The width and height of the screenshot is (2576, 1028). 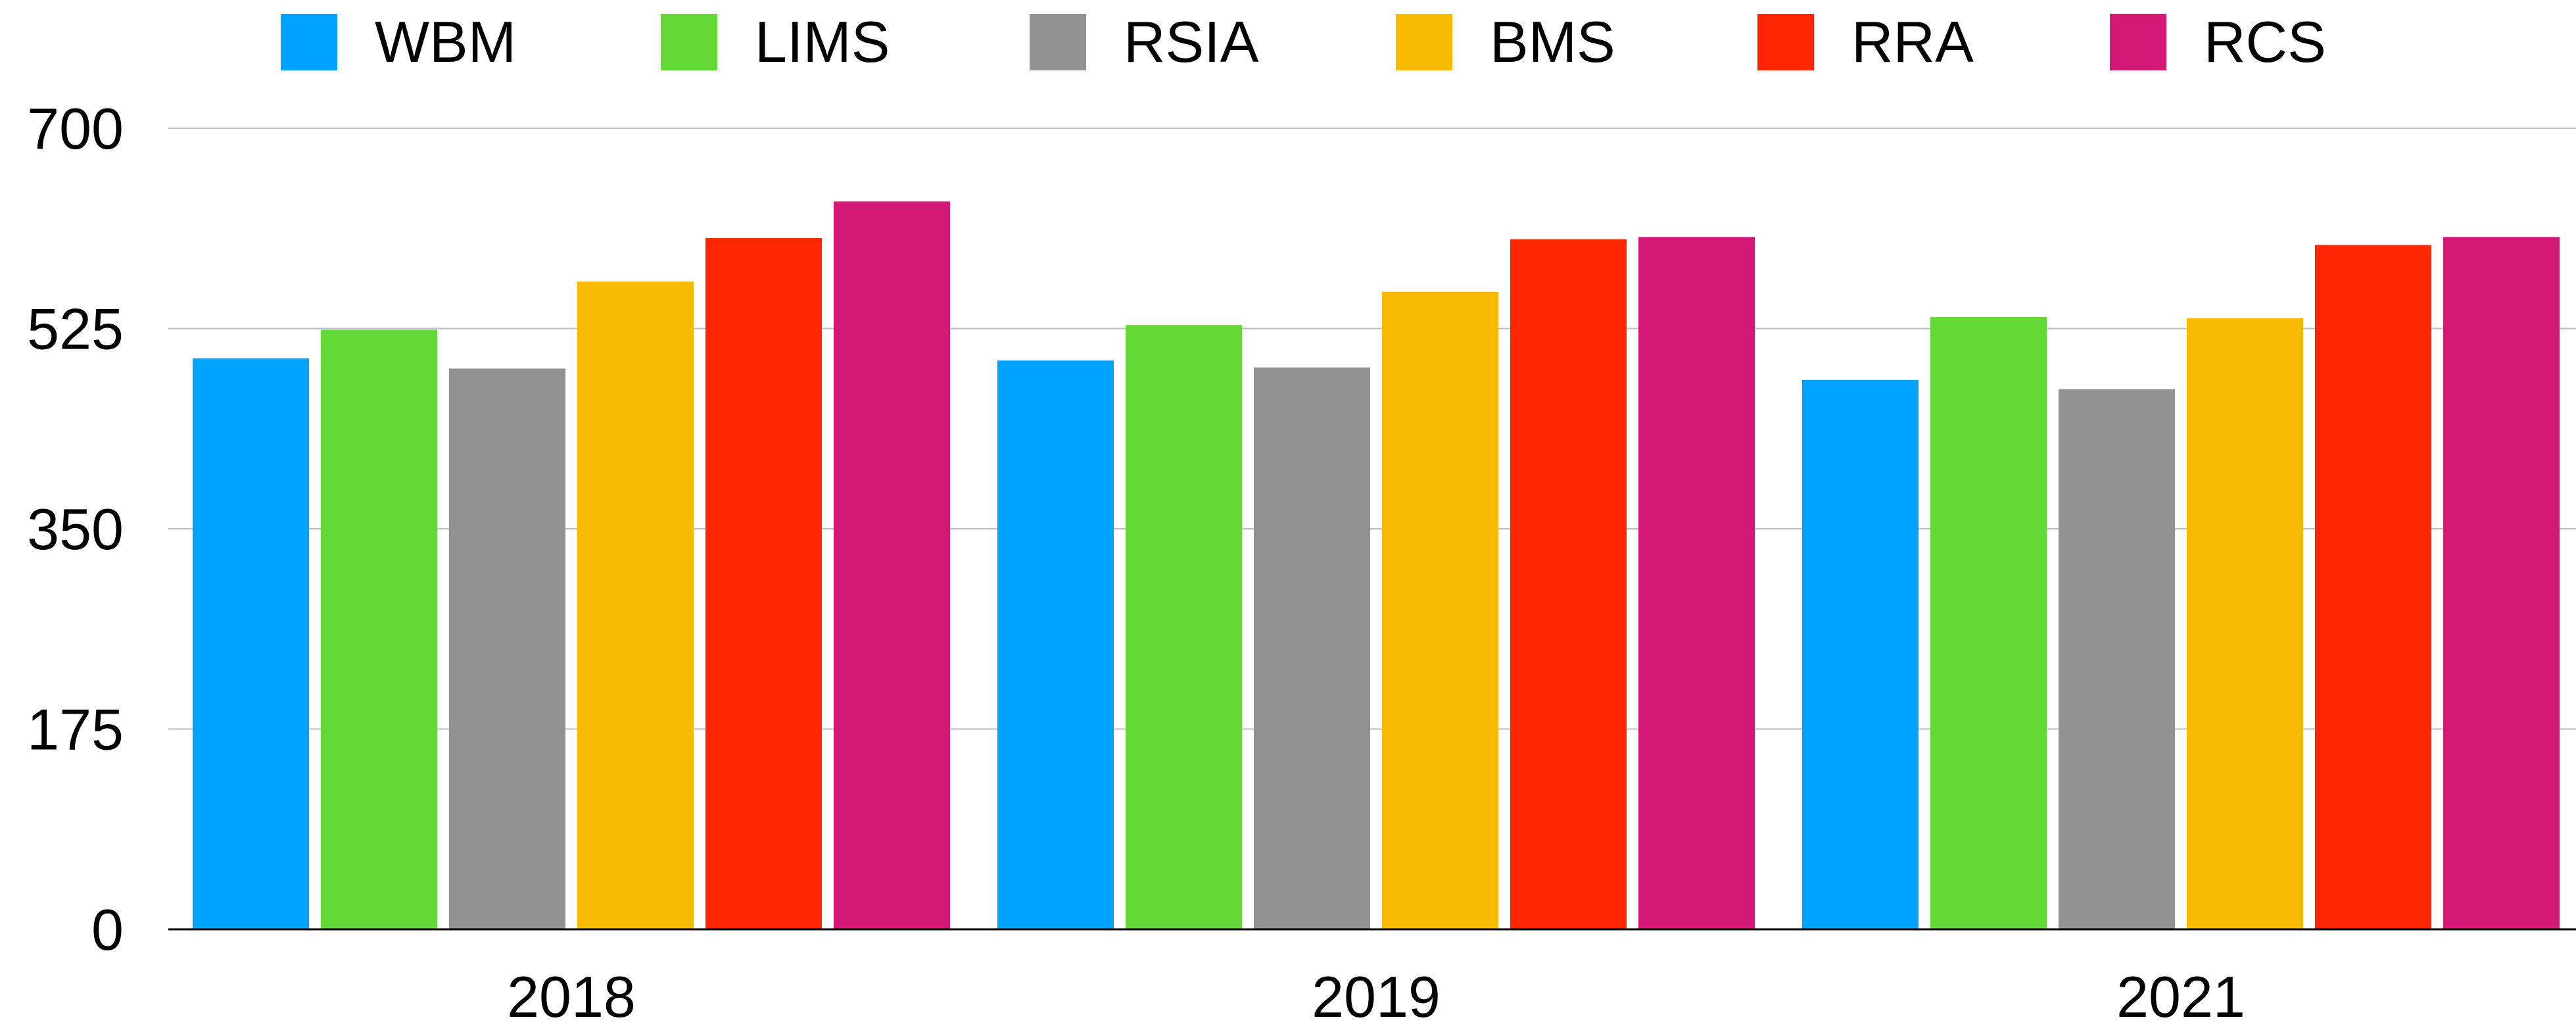 I want to click on legend-swatch-lims, so click(x=689, y=42).